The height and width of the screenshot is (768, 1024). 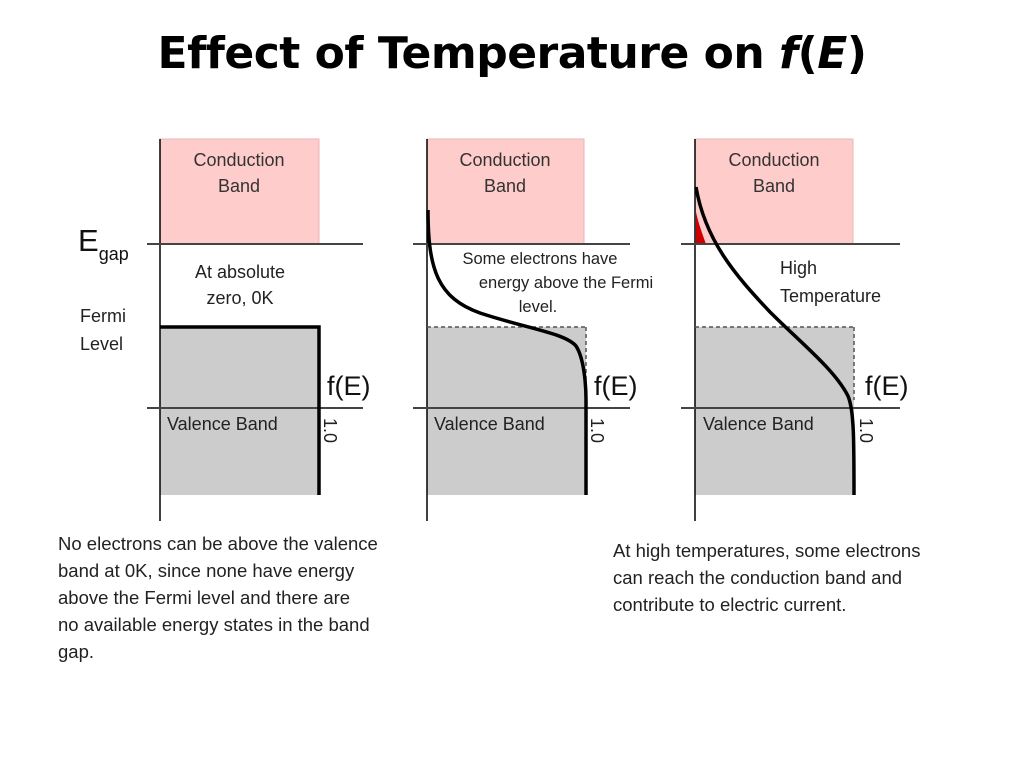 What do you see at coordinates (856, 53) in the screenshot?
I see `title-close-paren: )` at bounding box center [856, 53].